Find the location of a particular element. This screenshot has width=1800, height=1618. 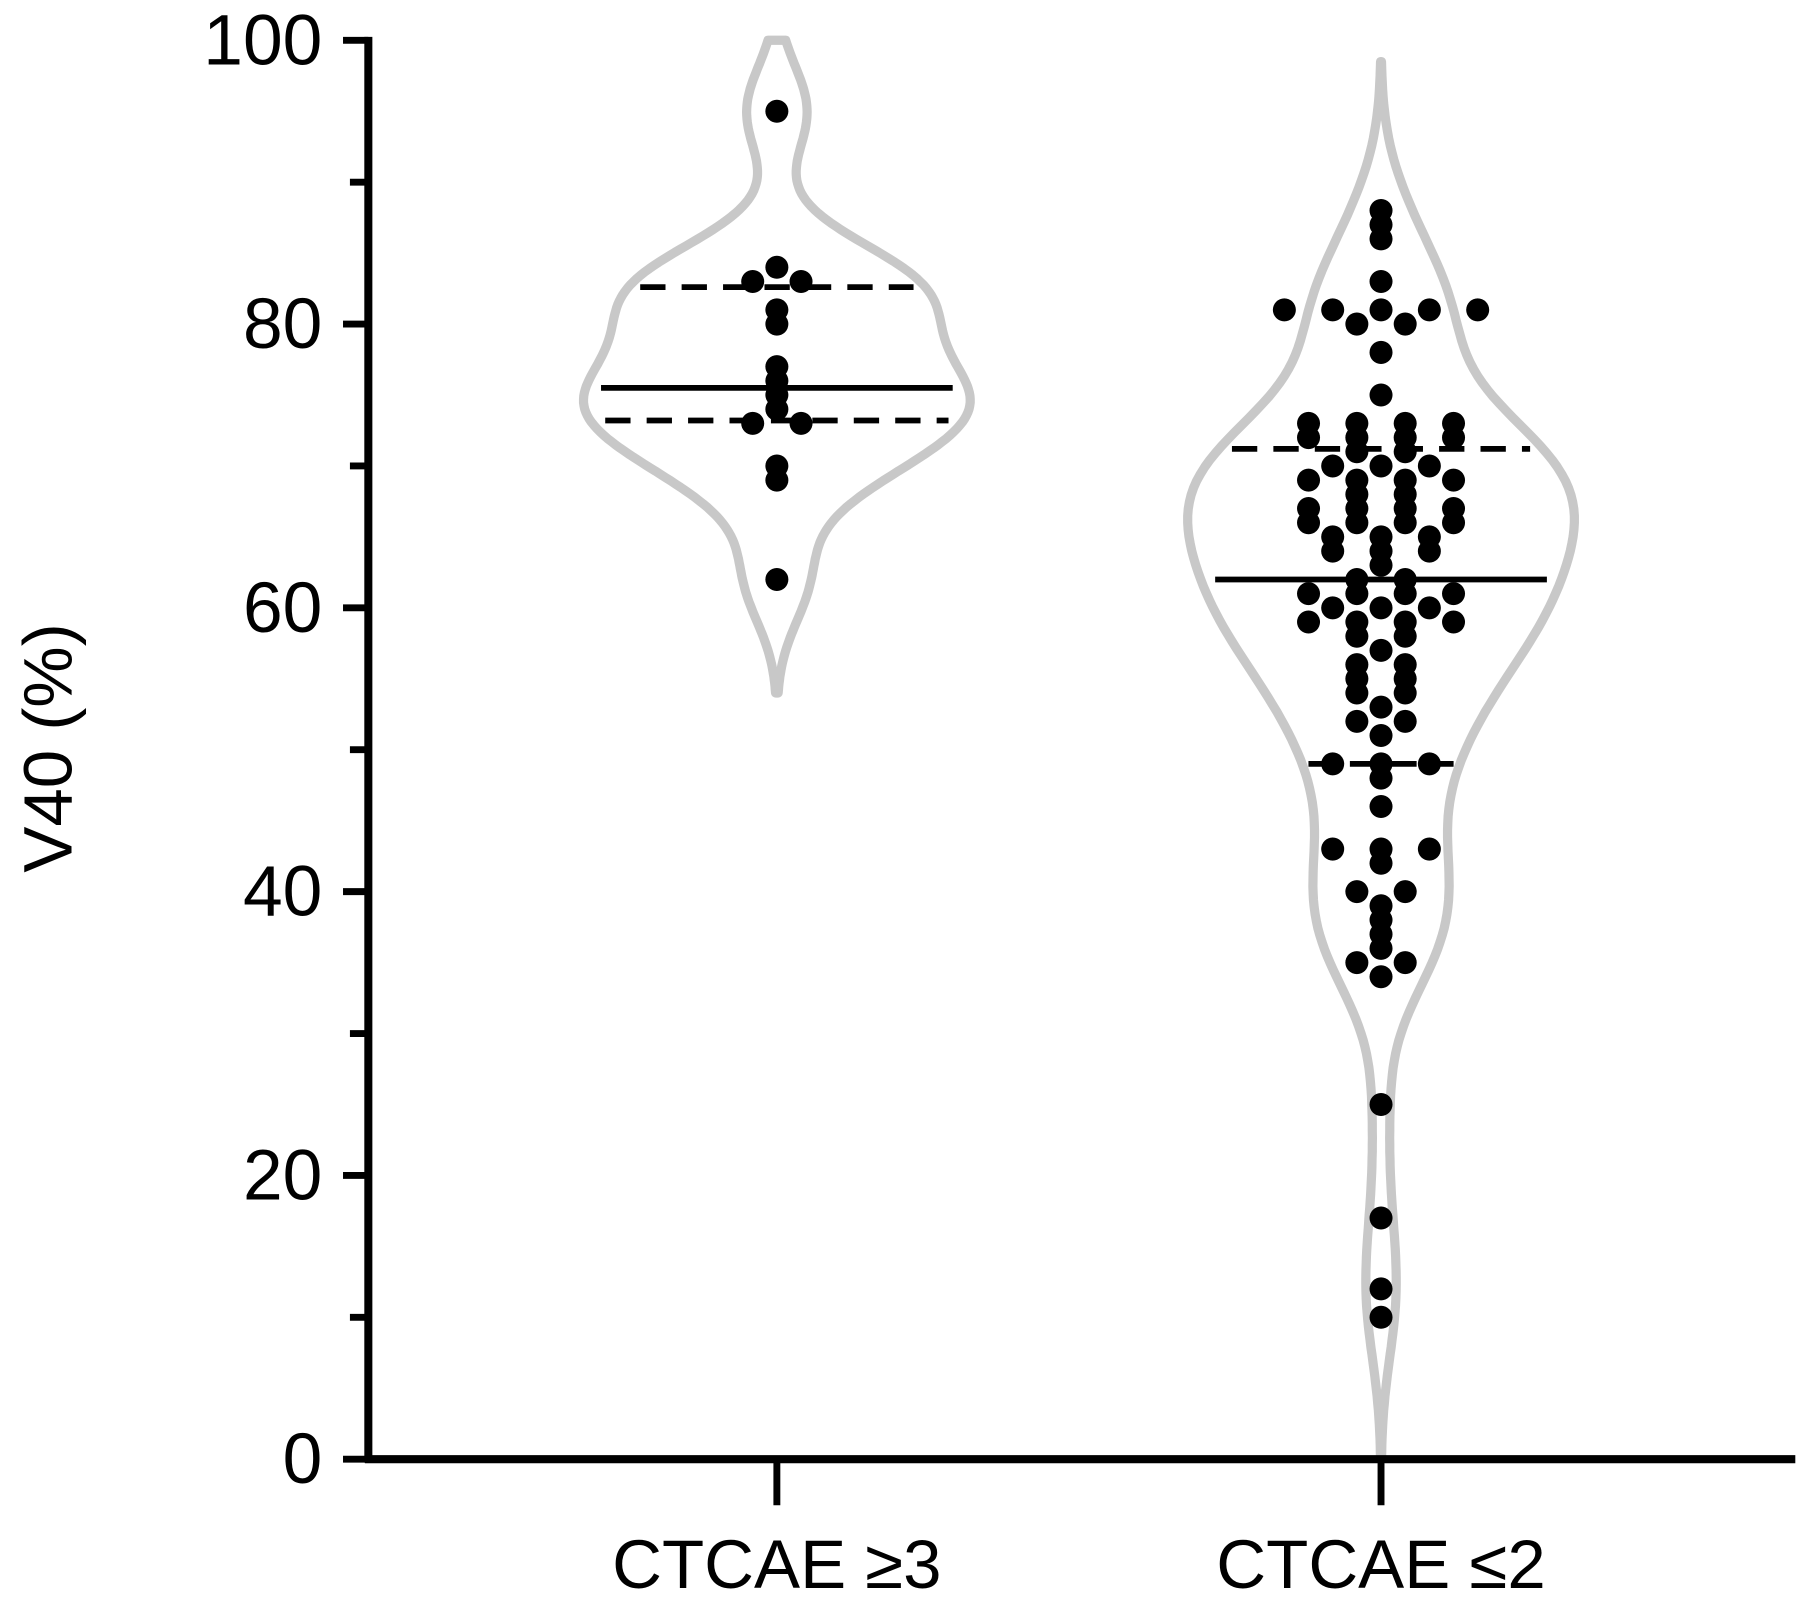

y-tick-label: 0 is located at coordinates (303, 1459).